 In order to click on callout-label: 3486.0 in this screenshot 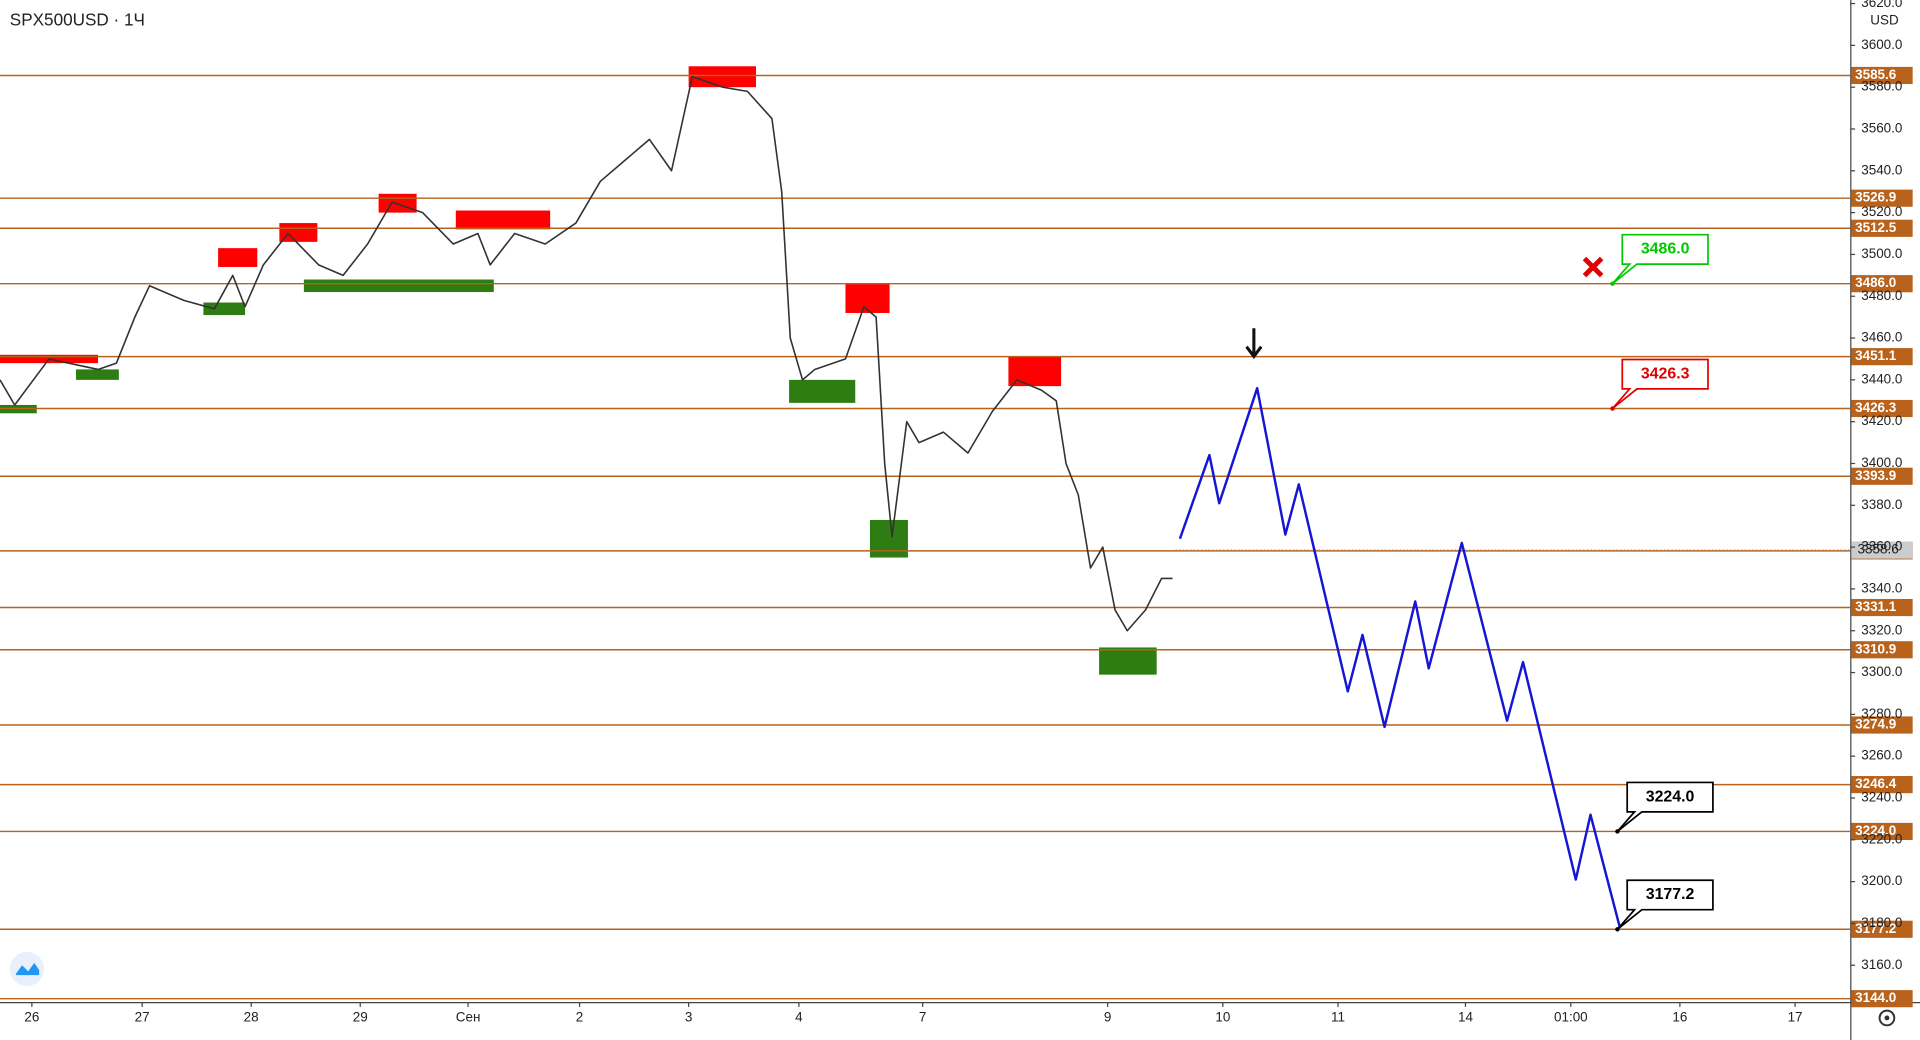, I will do `click(1665, 249)`.